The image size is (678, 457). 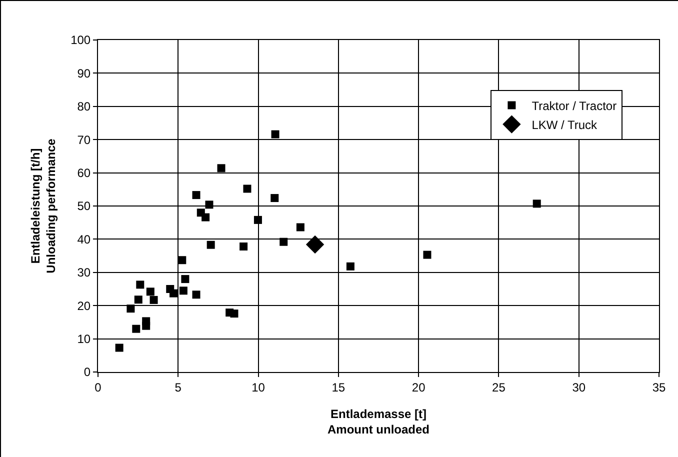 What do you see at coordinates (84, 273) in the screenshot?
I see `y-tick-label: 30` at bounding box center [84, 273].